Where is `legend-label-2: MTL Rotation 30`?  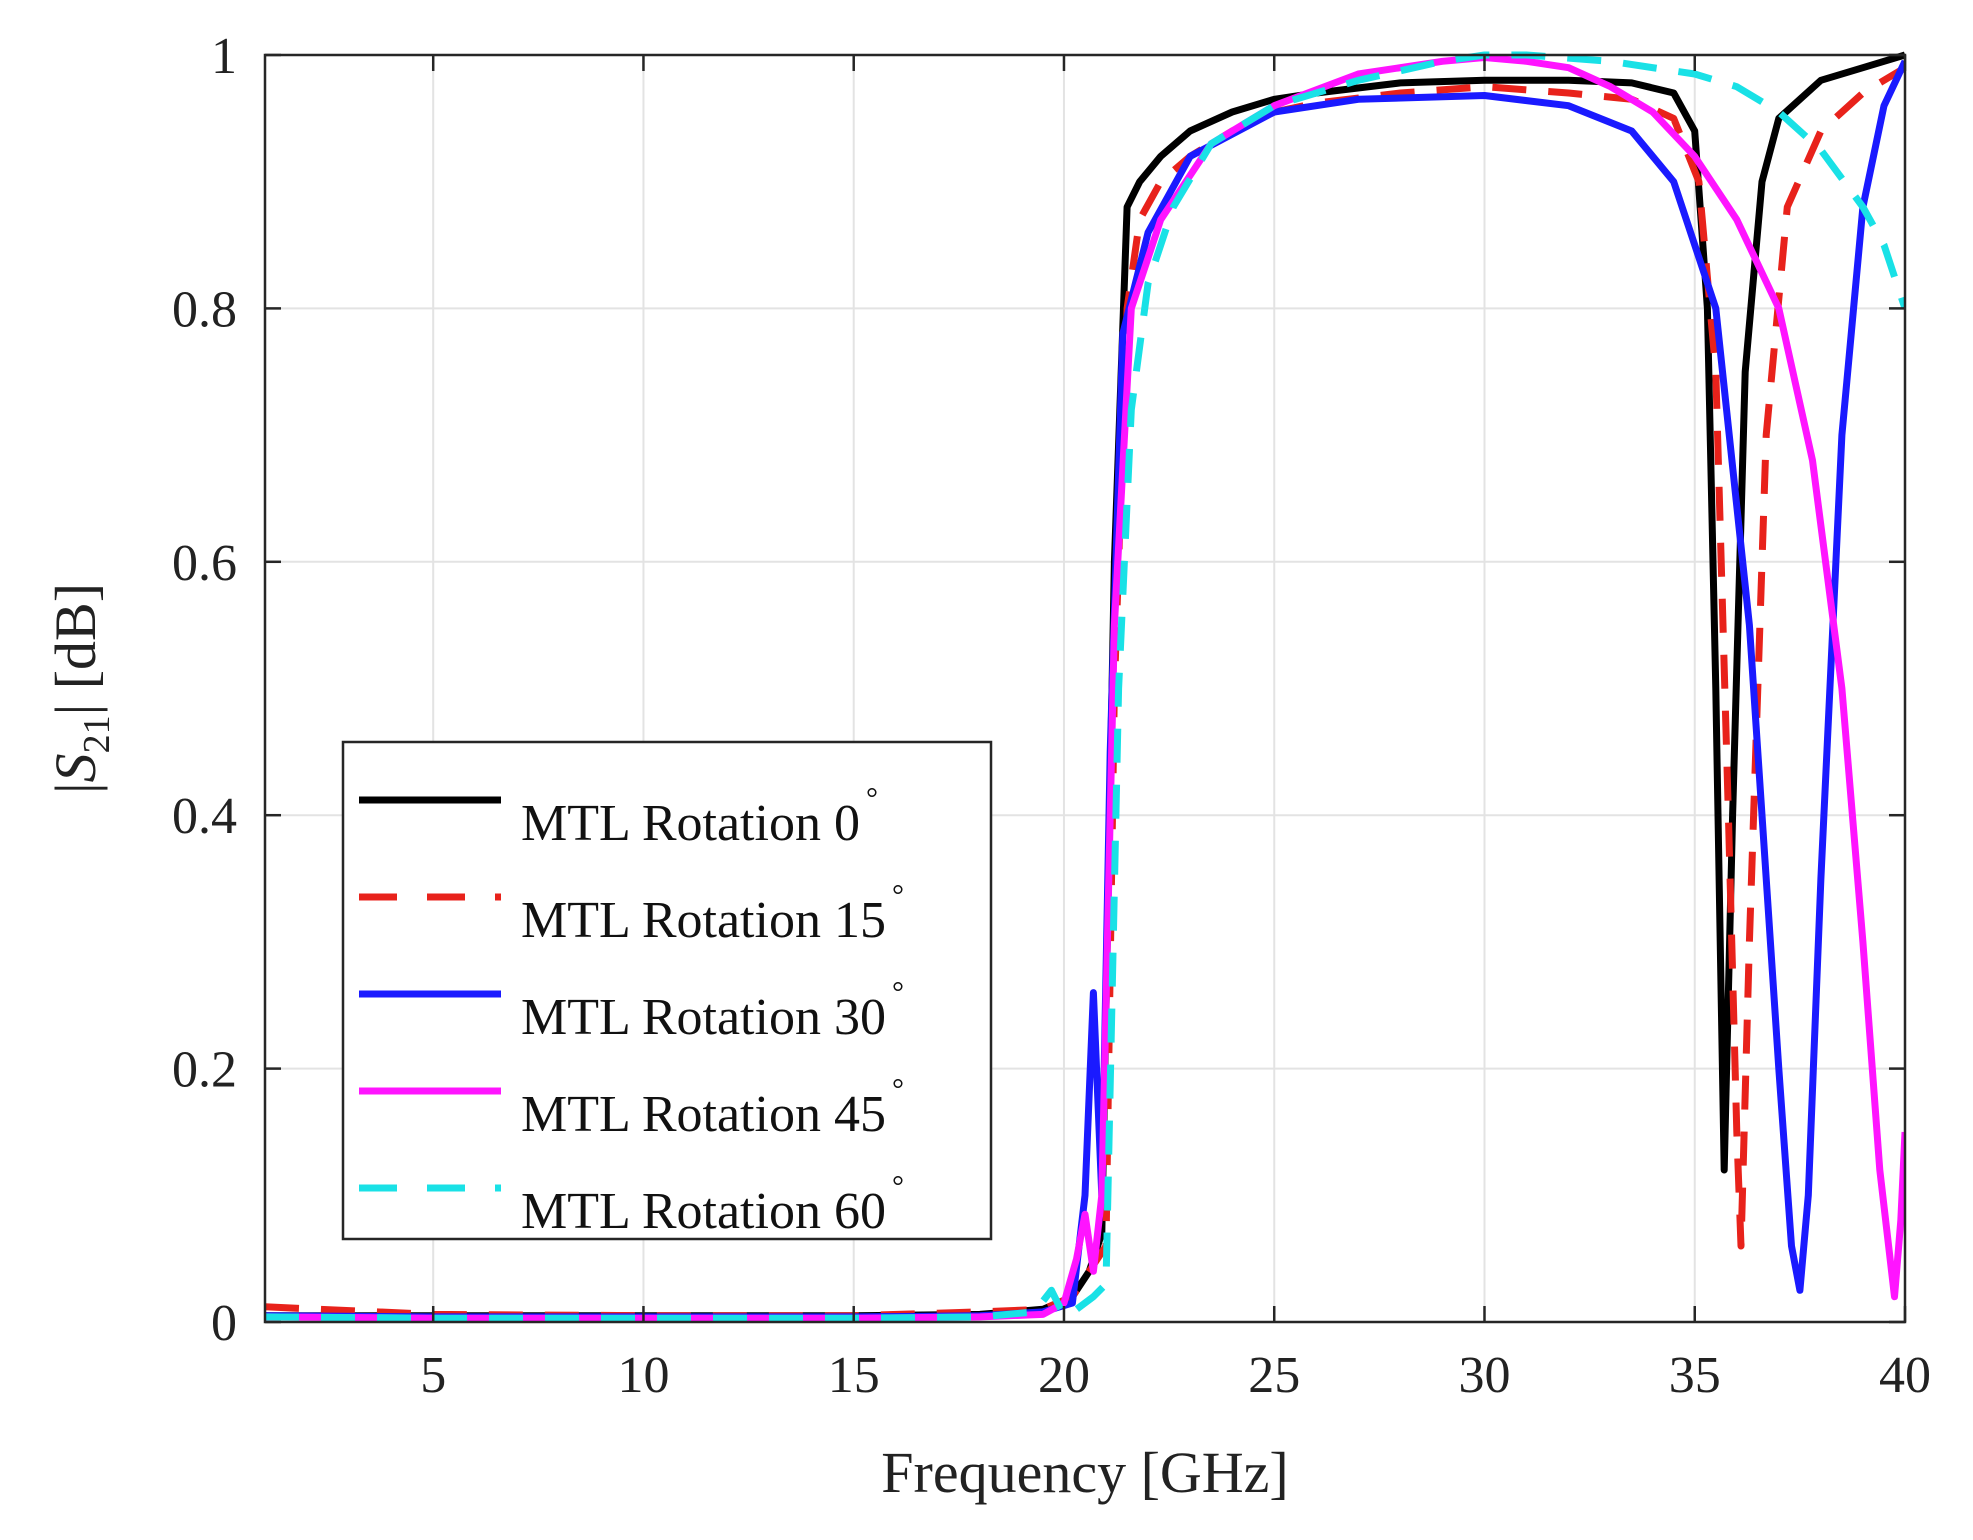 legend-label-2: MTL Rotation 30 is located at coordinates (703, 1017).